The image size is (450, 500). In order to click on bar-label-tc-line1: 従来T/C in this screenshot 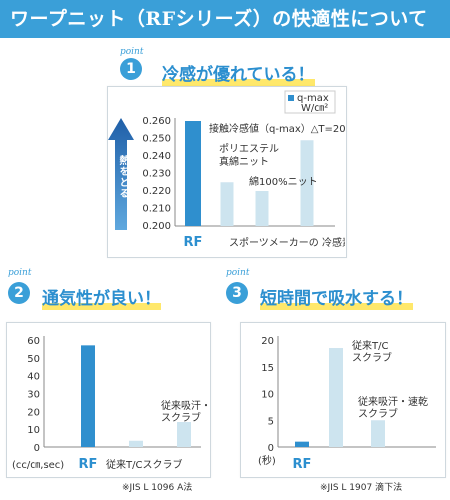, I will do `click(370, 345)`.